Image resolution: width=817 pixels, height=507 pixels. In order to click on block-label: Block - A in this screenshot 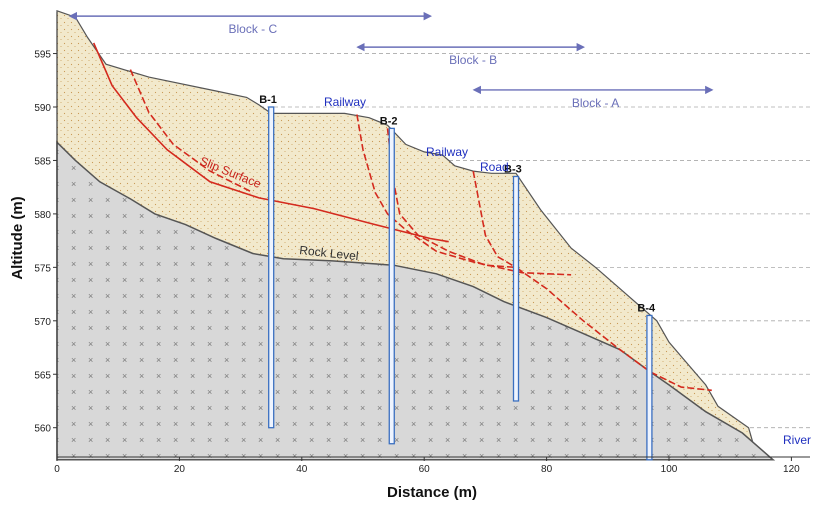, I will do `click(595, 103)`.